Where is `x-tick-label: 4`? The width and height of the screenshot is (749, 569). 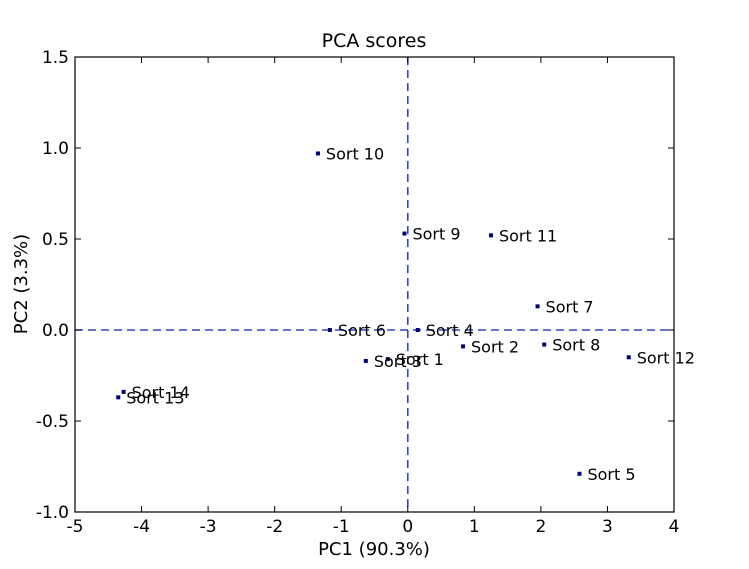
x-tick-label: 4 is located at coordinates (674, 527).